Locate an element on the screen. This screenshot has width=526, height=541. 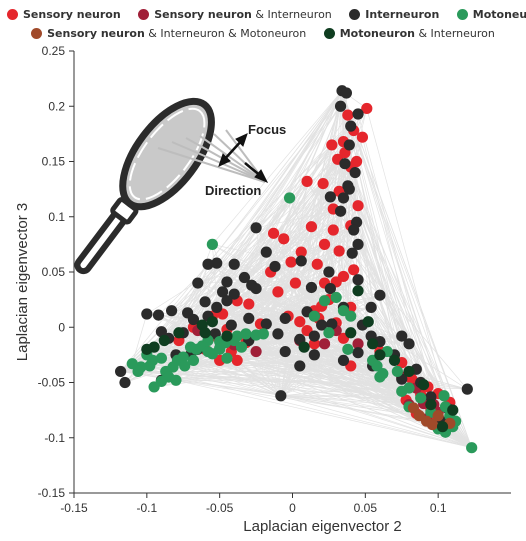
y-tick-label: -0.15 is located at coordinates (52, 493).